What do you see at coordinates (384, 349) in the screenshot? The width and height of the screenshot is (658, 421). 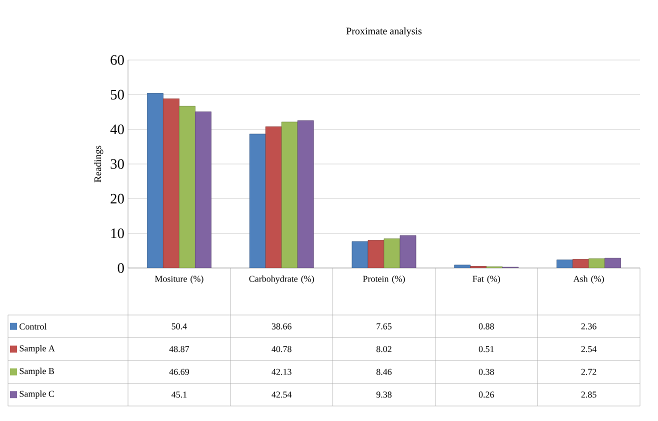 I see `data-label: 8.02` at bounding box center [384, 349].